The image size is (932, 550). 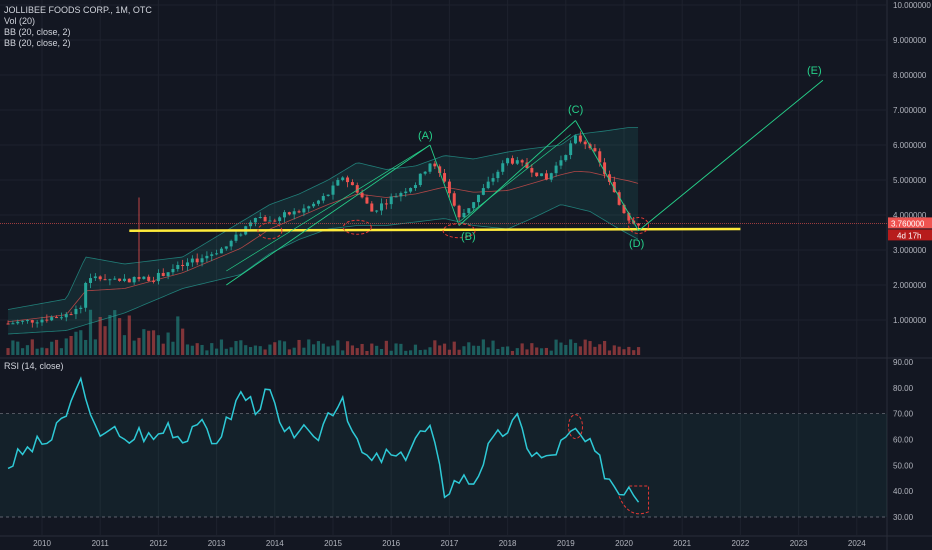 I want to click on support-line, so click(x=435, y=229).